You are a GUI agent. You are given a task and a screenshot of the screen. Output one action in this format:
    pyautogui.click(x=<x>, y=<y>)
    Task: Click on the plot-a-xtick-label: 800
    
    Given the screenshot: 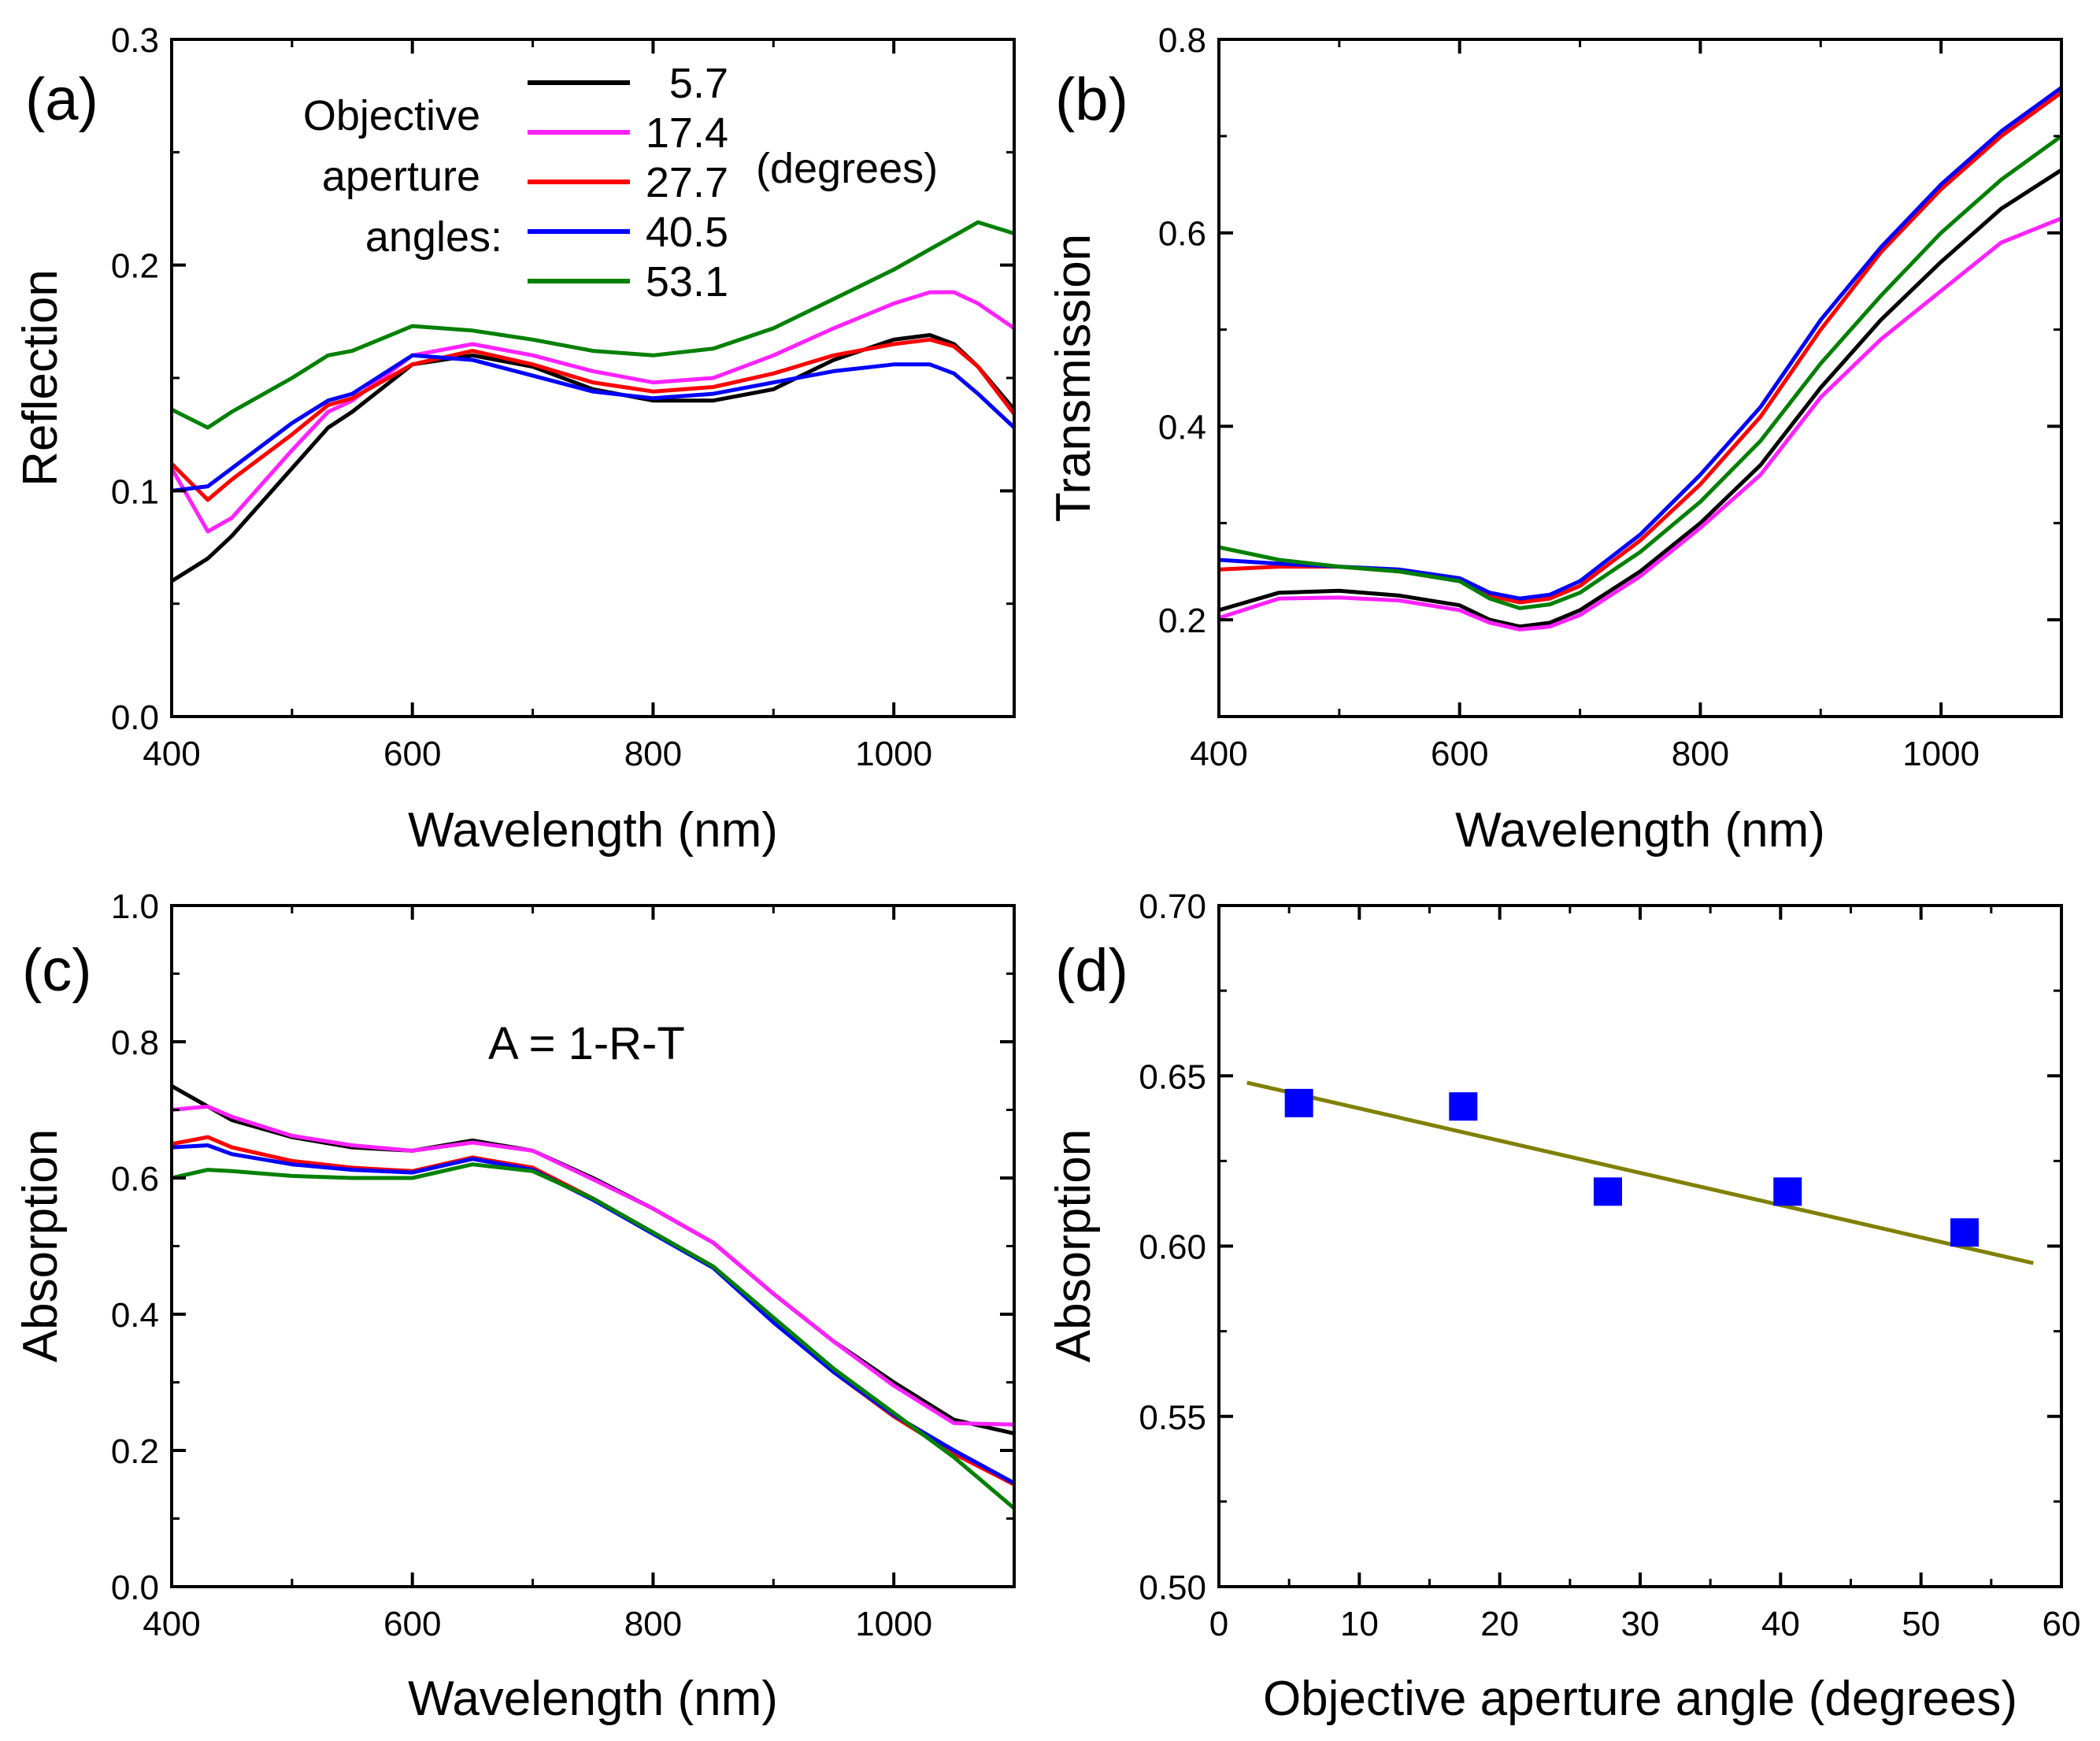 What is the action you would take?
    pyautogui.click(x=653, y=754)
    